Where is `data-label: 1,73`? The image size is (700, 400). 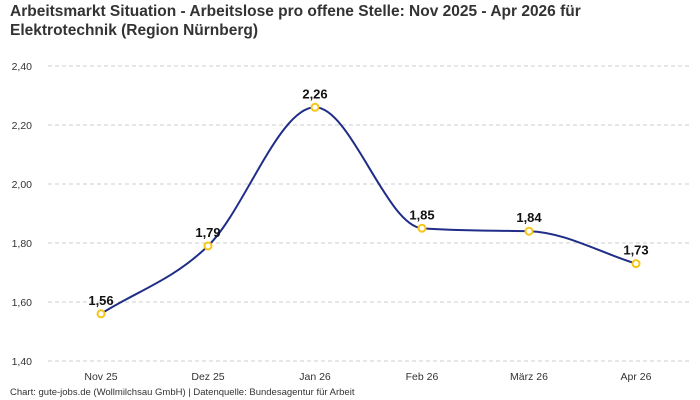
data-label: 1,73 is located at coordinates (635, 250).